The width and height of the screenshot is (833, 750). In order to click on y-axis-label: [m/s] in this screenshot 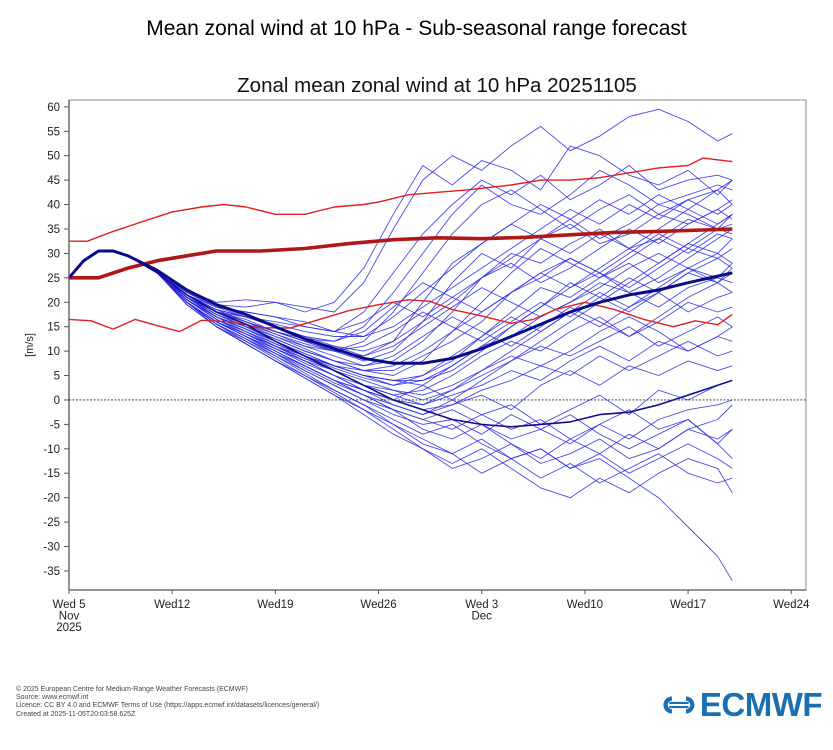, I will do `click(30, 345)`.